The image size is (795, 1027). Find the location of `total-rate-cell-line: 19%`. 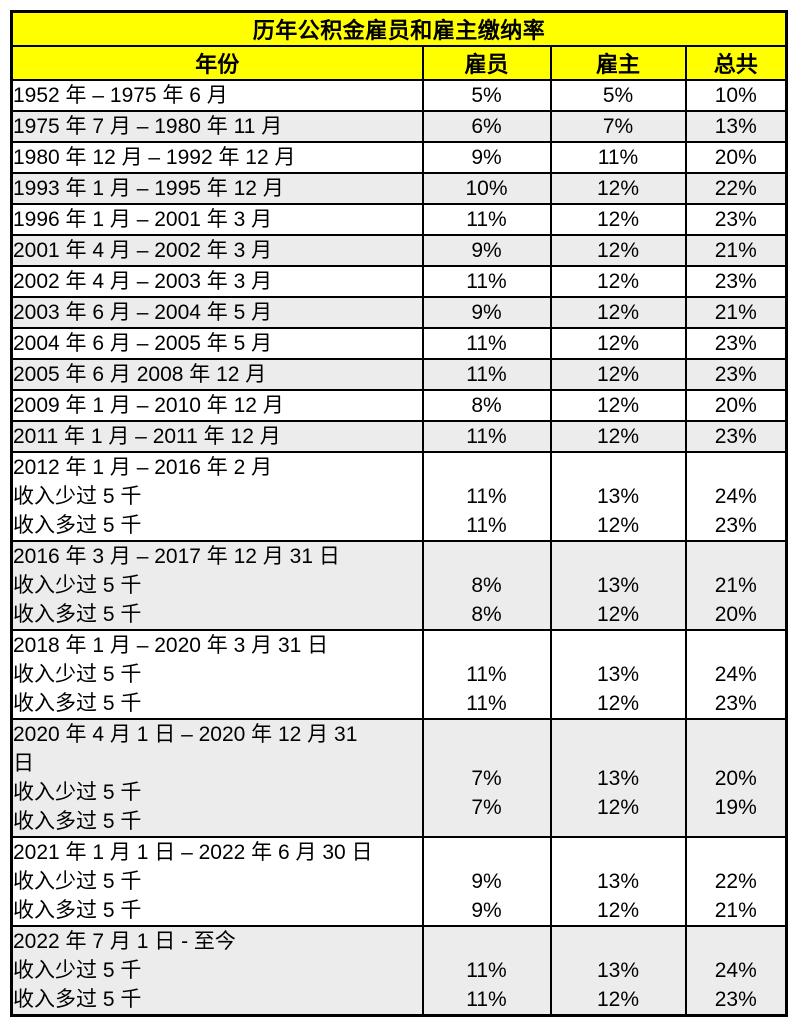

total-rate-cell-line: 19% is located at coordinates (735, 807).